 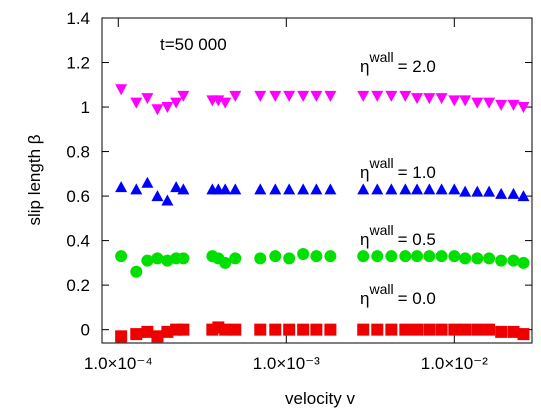 What do you see at coordinates (85, 330) in the screenshot?
I see `y-tick-label: 0` at bounding box center [85, 330].